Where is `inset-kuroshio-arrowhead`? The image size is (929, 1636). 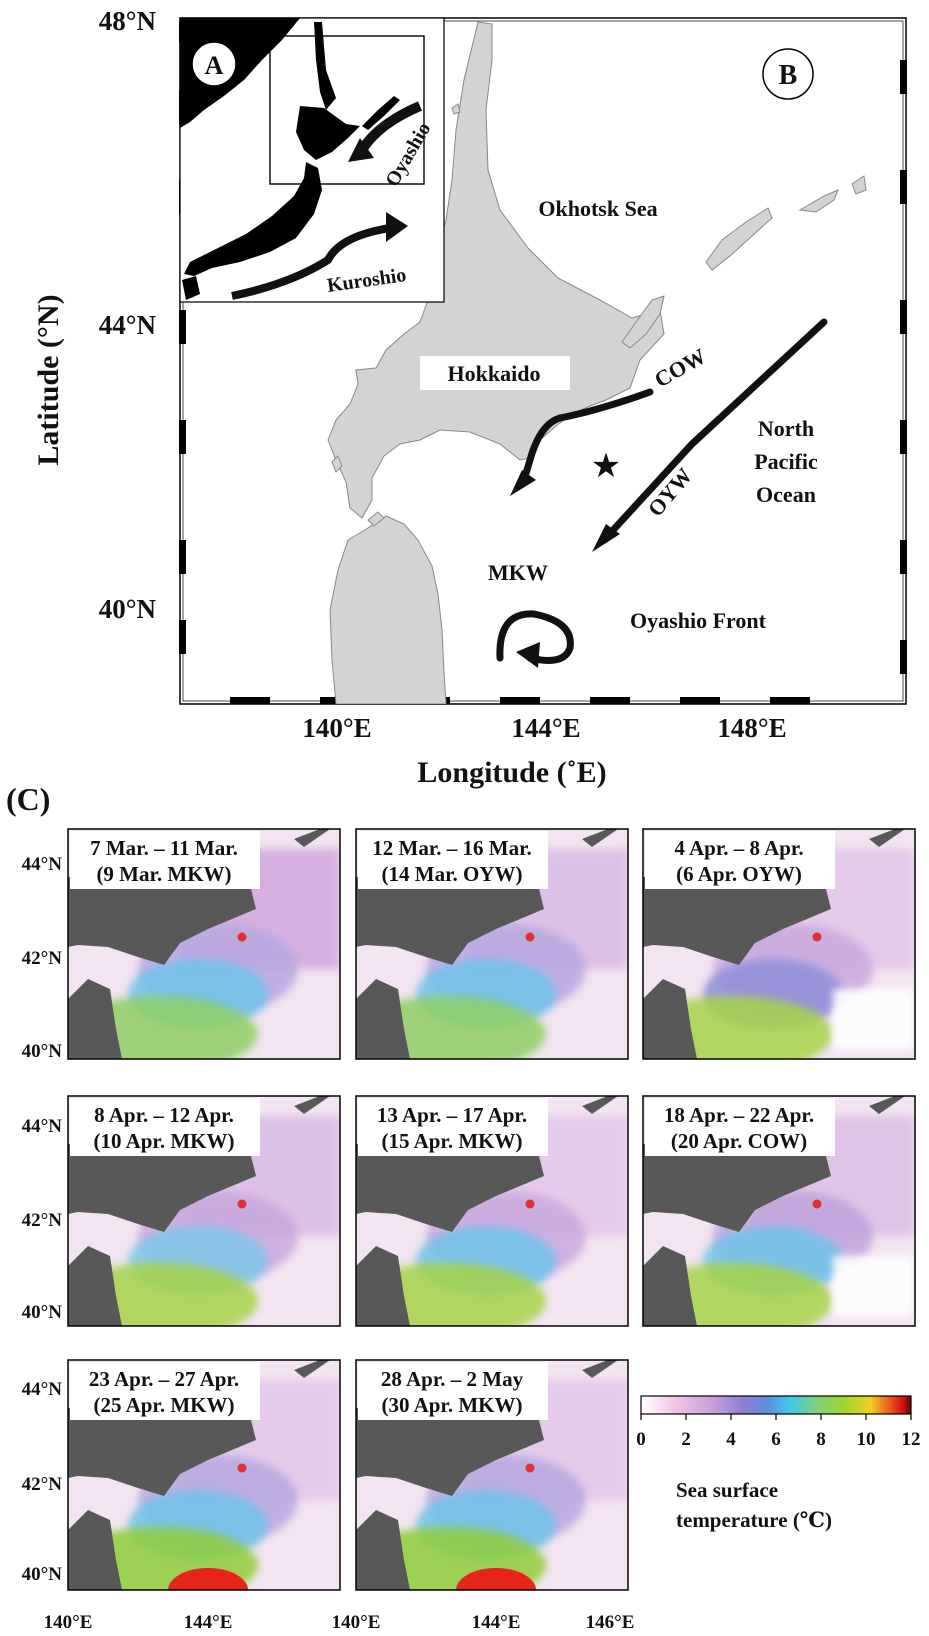 inset-kuroshio-arrowhead is located at coordinates (397, 227).